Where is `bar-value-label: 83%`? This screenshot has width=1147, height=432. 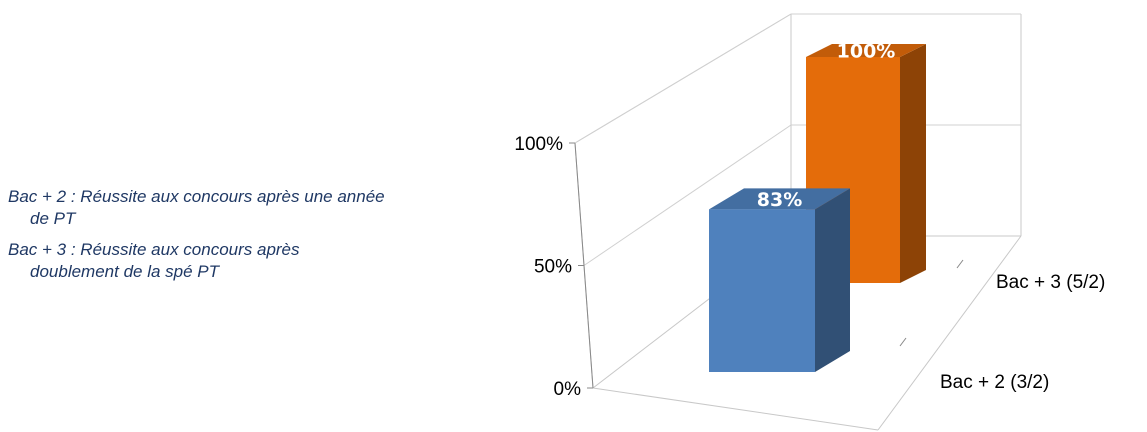 bar-value-label: 83% is located at coordinates (779, 200).